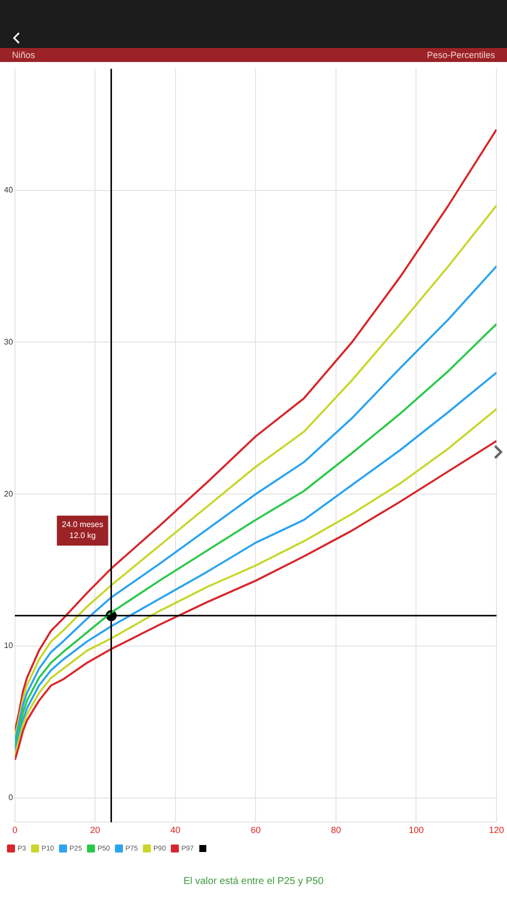 Image resolution: width=507 pixels, height=900 pixels. What do you see at coordinates (175, 830) in the screenshot?
I see `x-tick-label: 40` at bounding box center [175, 830].